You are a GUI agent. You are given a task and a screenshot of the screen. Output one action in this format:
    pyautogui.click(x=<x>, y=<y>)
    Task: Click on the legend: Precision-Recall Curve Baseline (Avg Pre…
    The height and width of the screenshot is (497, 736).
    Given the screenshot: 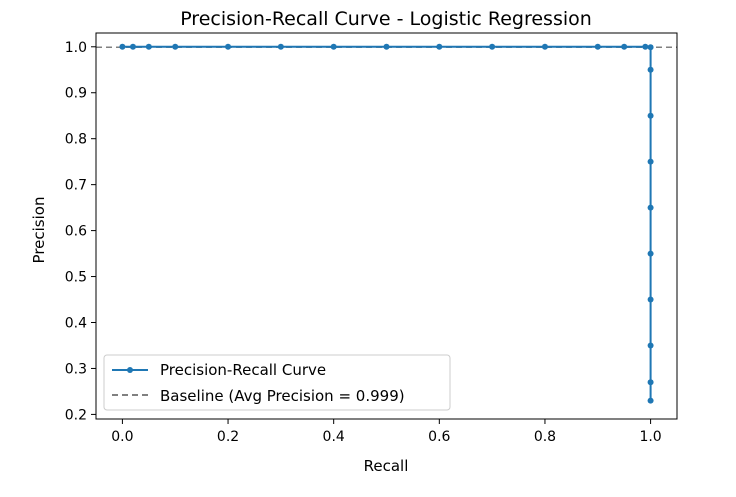 What is the action you would take?
    pyautogui.click(x=277, y=382)
    